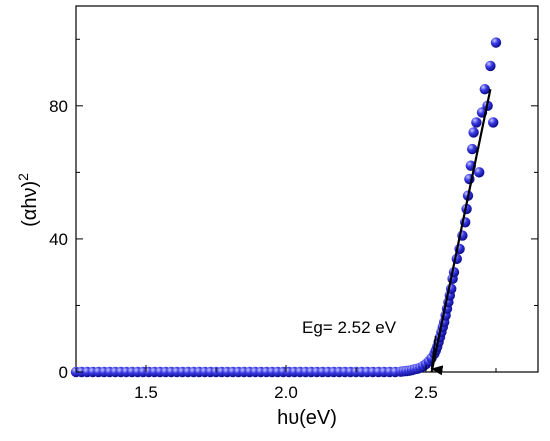 The height and width of the screenshot is (441, 550). What do you see at coordinates (30, 204) in the screenshot?
I see `y-axis-title-base: (αhν)` at bounding box center [30, 204].